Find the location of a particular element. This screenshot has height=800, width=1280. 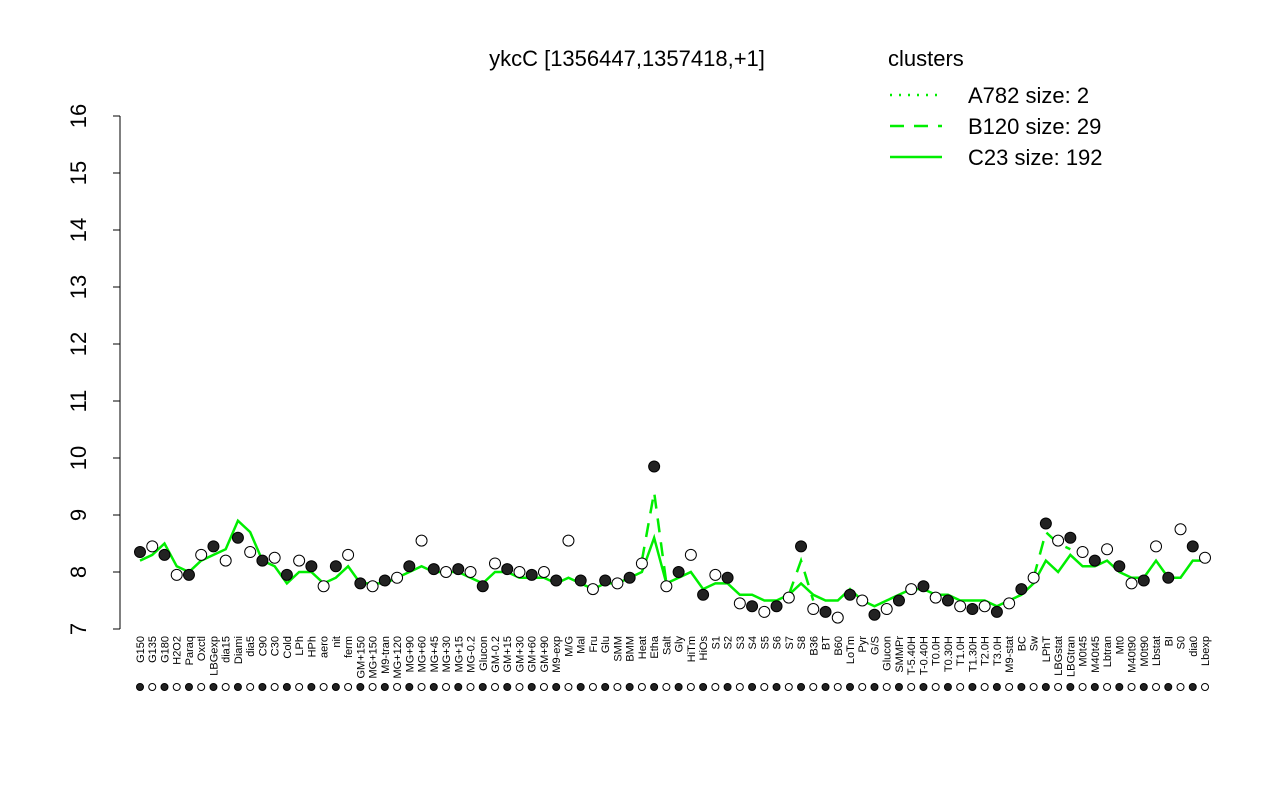

x-tick-label: T1.0H is located at coordinates (961, 651).